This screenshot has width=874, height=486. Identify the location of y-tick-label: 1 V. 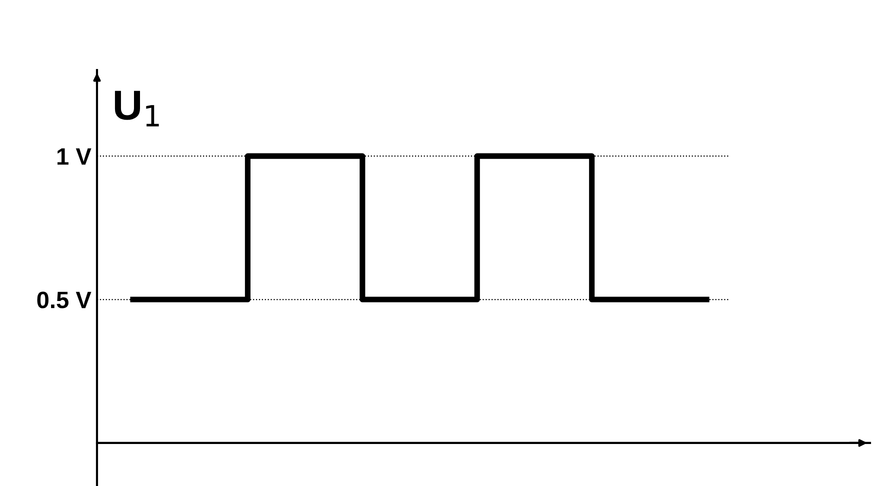
(74, 156).